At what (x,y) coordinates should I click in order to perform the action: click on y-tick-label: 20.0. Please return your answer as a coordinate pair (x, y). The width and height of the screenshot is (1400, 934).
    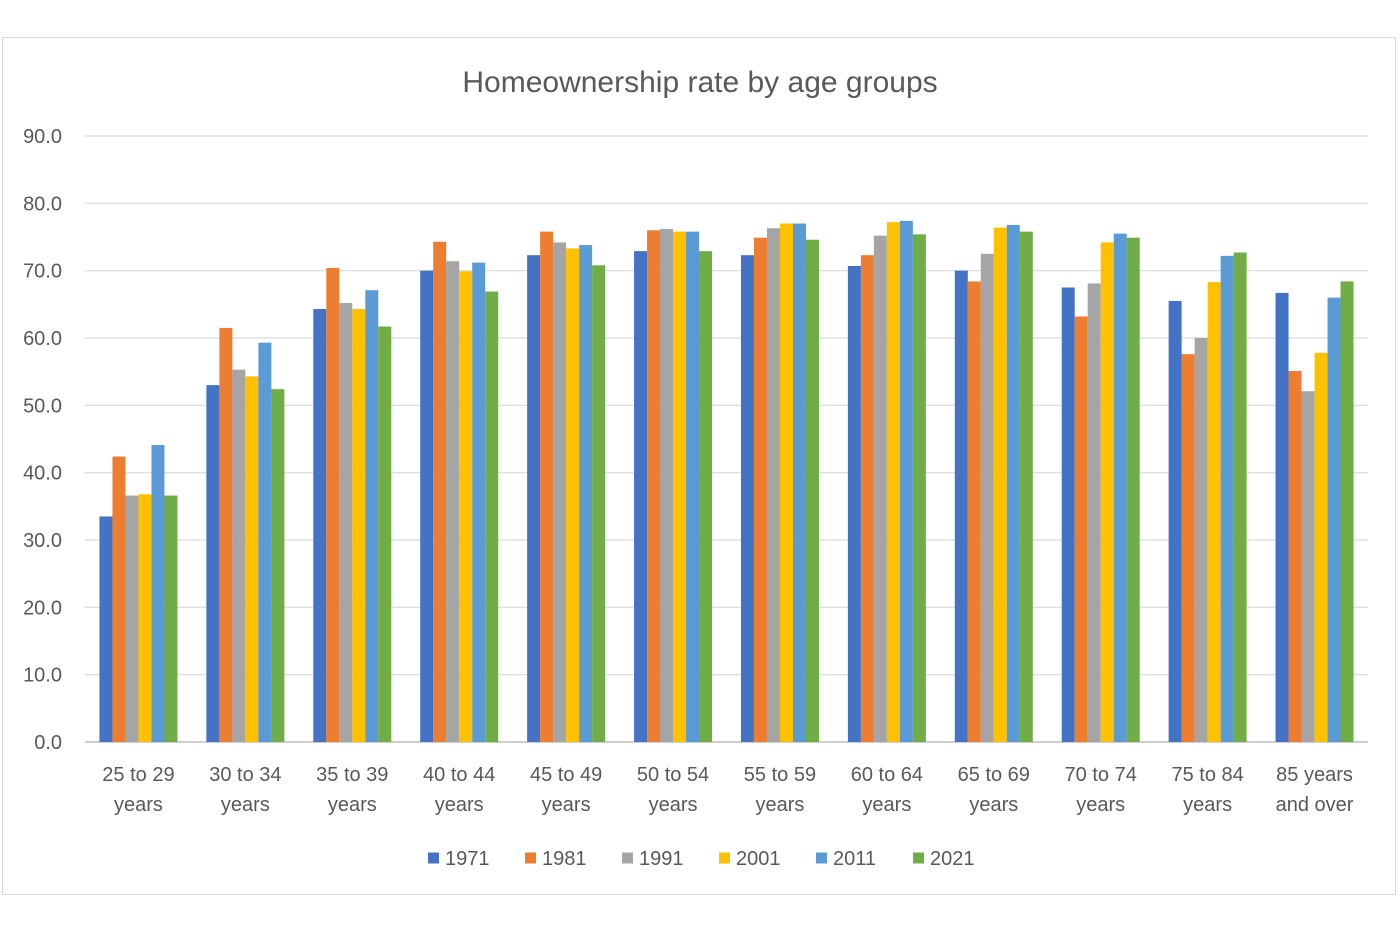
    Looking at the image, I should click on (42, 608).